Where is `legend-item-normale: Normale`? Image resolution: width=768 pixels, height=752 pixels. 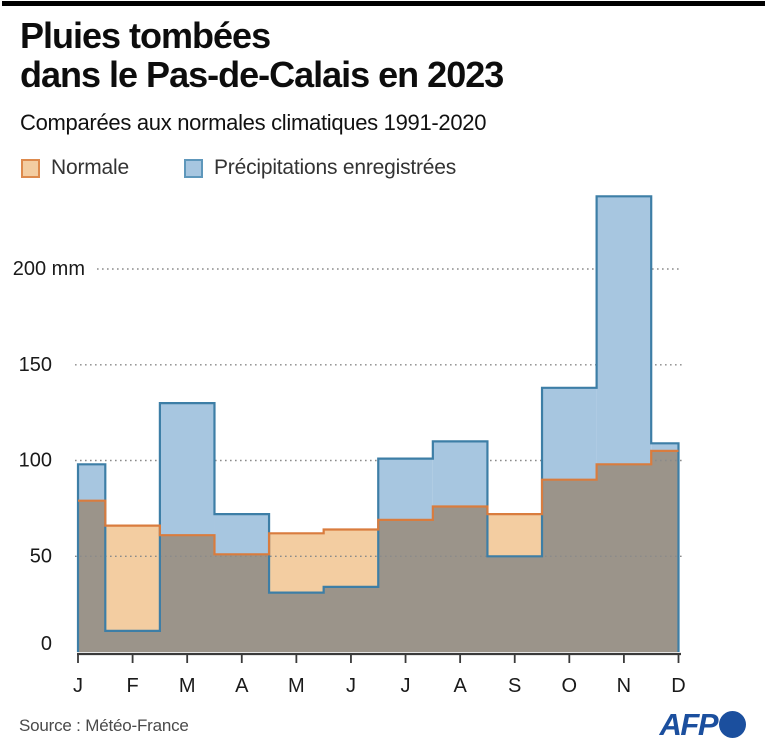 legend-item-normale: Normale is located at coordinates (75, 168).